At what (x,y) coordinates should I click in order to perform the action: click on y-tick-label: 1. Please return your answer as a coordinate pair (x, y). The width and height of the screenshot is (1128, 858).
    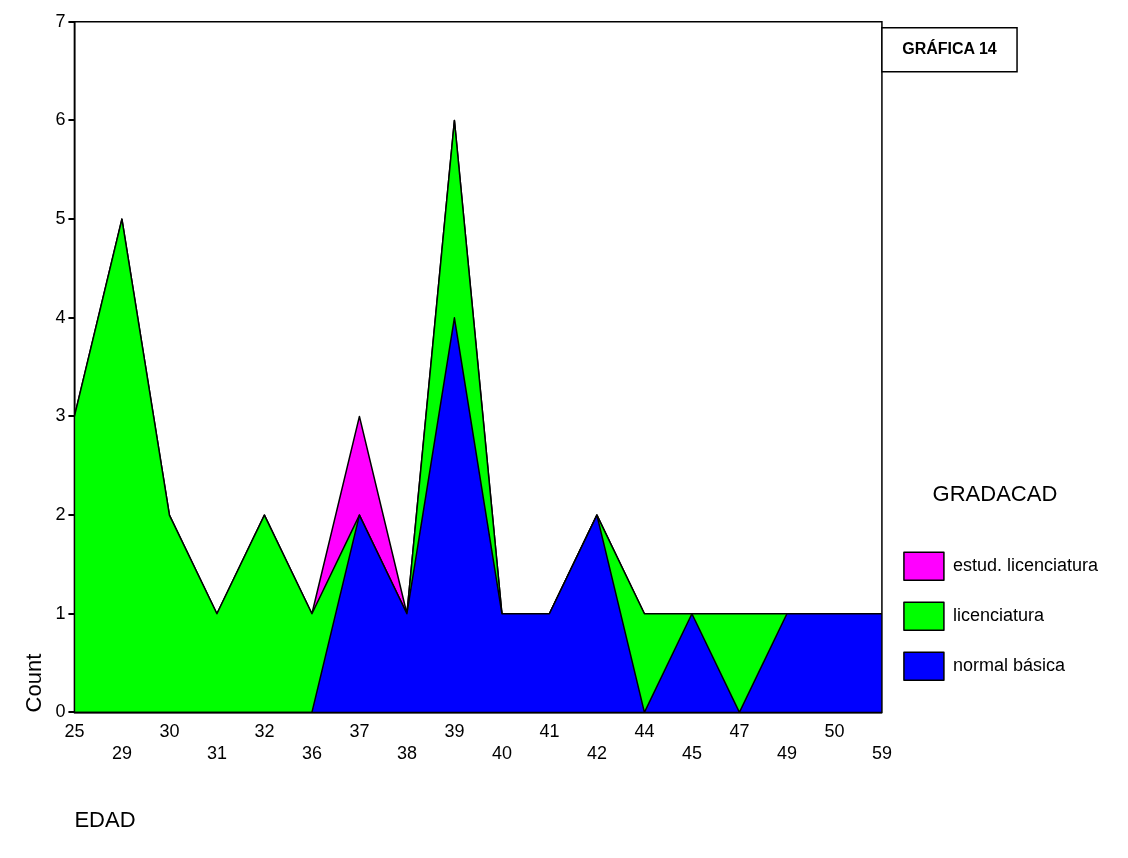
    Looking at the image, I should click on (60, 612).